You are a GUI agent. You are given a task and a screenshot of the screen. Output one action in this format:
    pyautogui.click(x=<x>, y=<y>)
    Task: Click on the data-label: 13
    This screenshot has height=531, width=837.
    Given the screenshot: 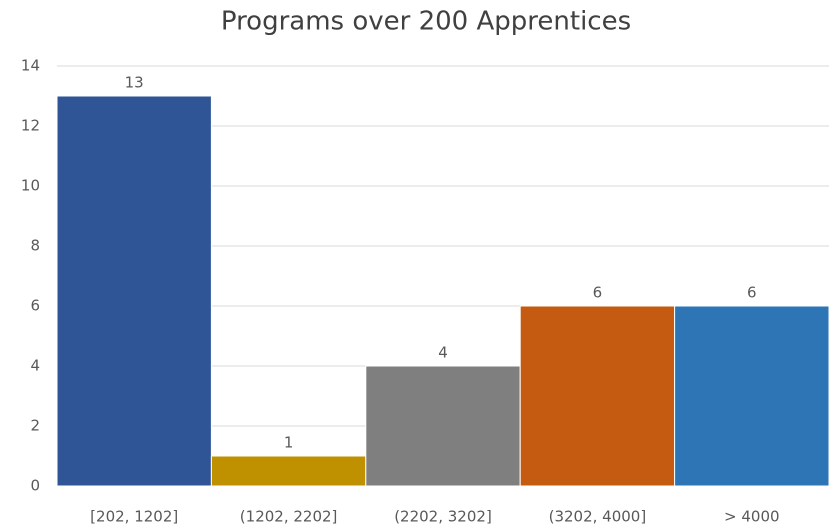 What is the action you would take?
    pyautogui.click(x=134, y=83)
    